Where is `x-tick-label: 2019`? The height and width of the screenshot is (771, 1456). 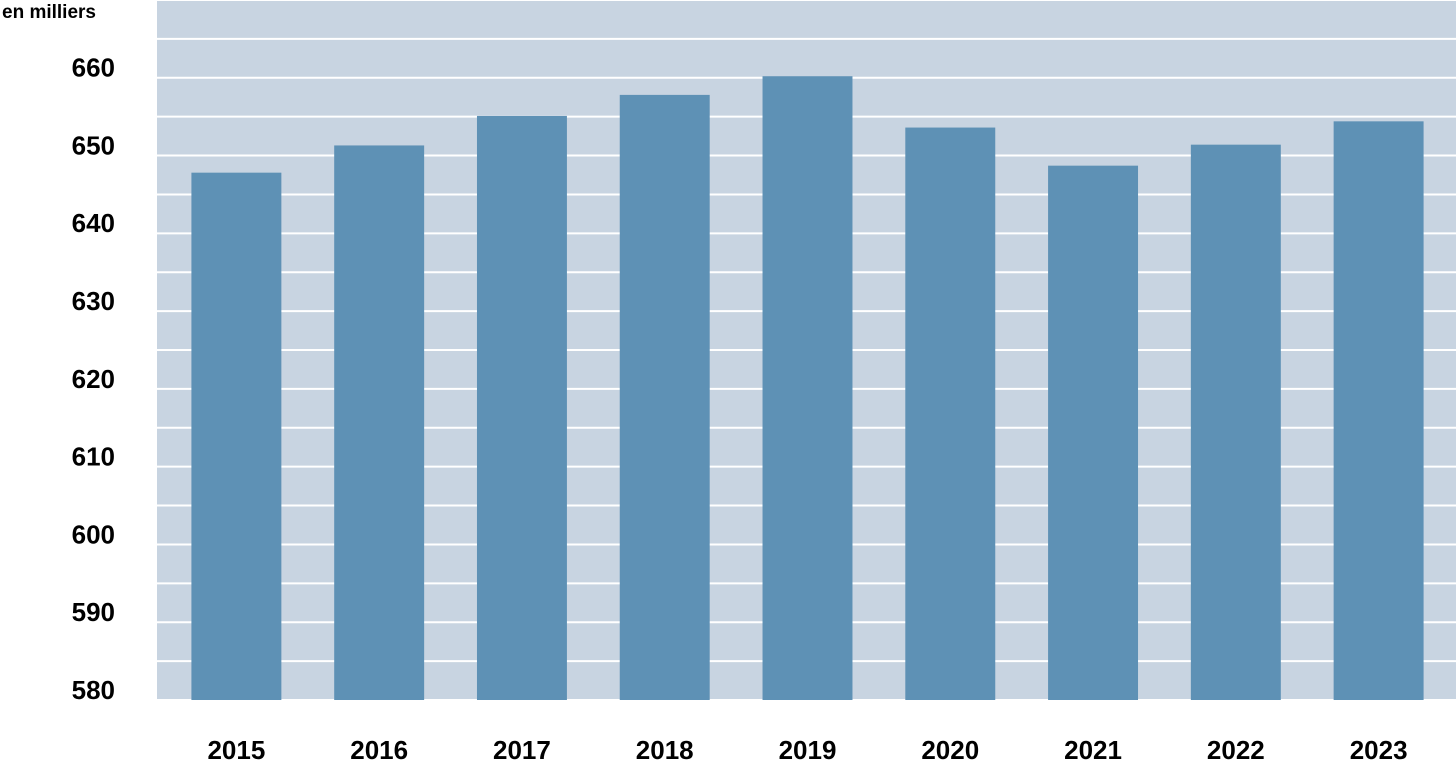
x-tick-label: 2019 is located at coordinates (808, 750).